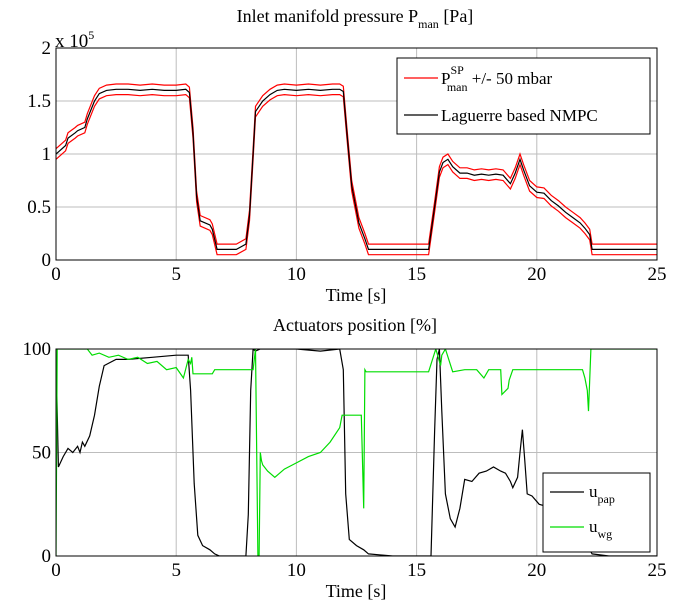  Describe the element at coordinates (355, 325) in the screenshot. I see `actuators-plot-title: Actuators position [%]` at that location.